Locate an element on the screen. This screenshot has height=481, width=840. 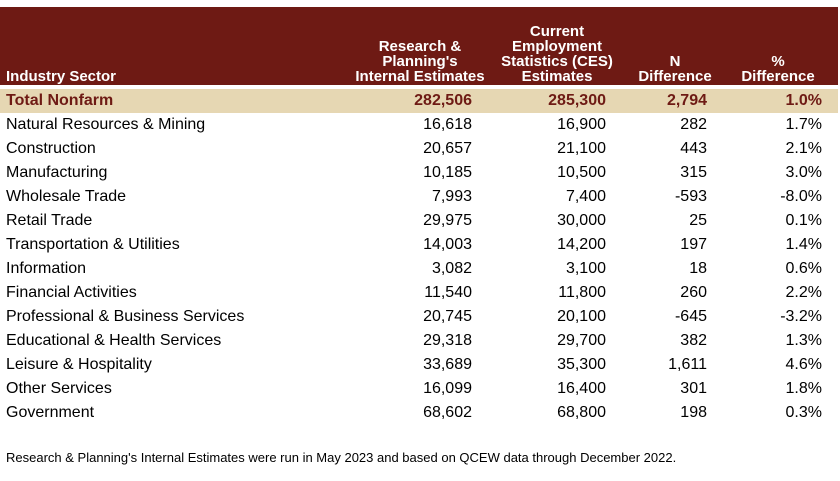
ces-estimate: 29,700 is located at coordinates (581, 340).